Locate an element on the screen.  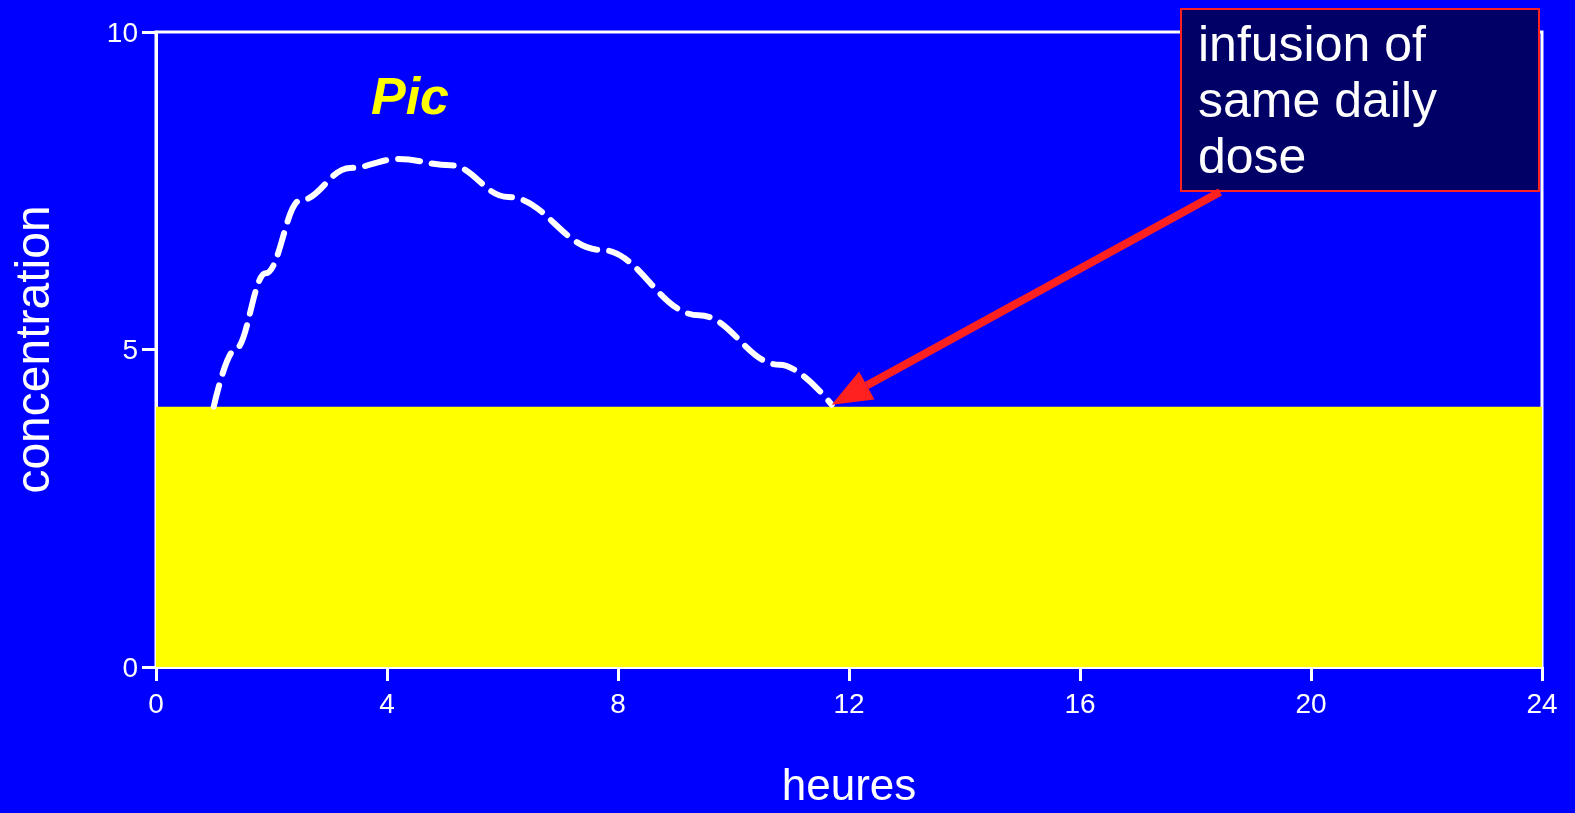
x-axis-title: heures is located at coordinates (849, 784).